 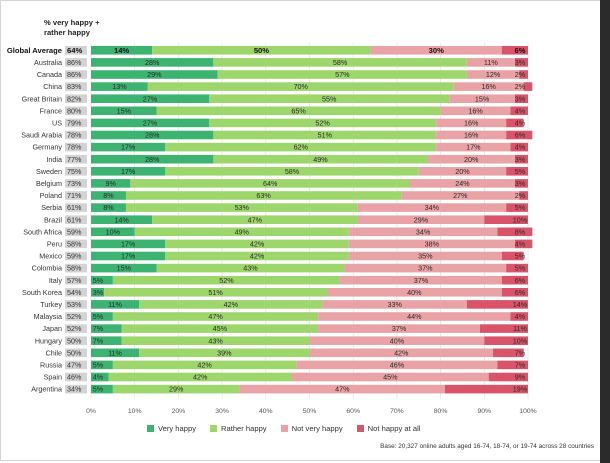 I want to click on happy-total-box-sweden, so click(x=76, y=171).